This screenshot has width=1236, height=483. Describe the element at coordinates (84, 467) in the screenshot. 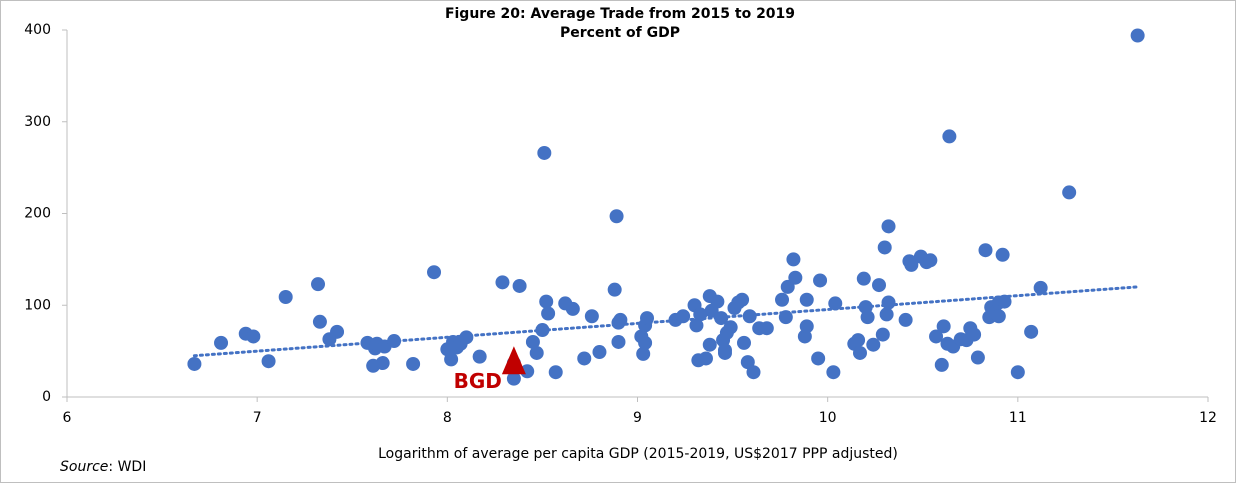

I see `source-label: Source` at that location.